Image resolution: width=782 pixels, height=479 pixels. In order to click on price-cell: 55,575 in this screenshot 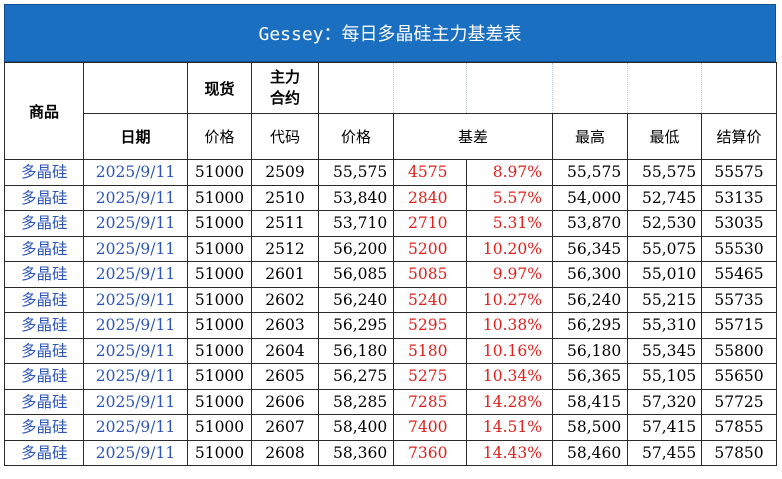, I will do `click(356, 172)`.